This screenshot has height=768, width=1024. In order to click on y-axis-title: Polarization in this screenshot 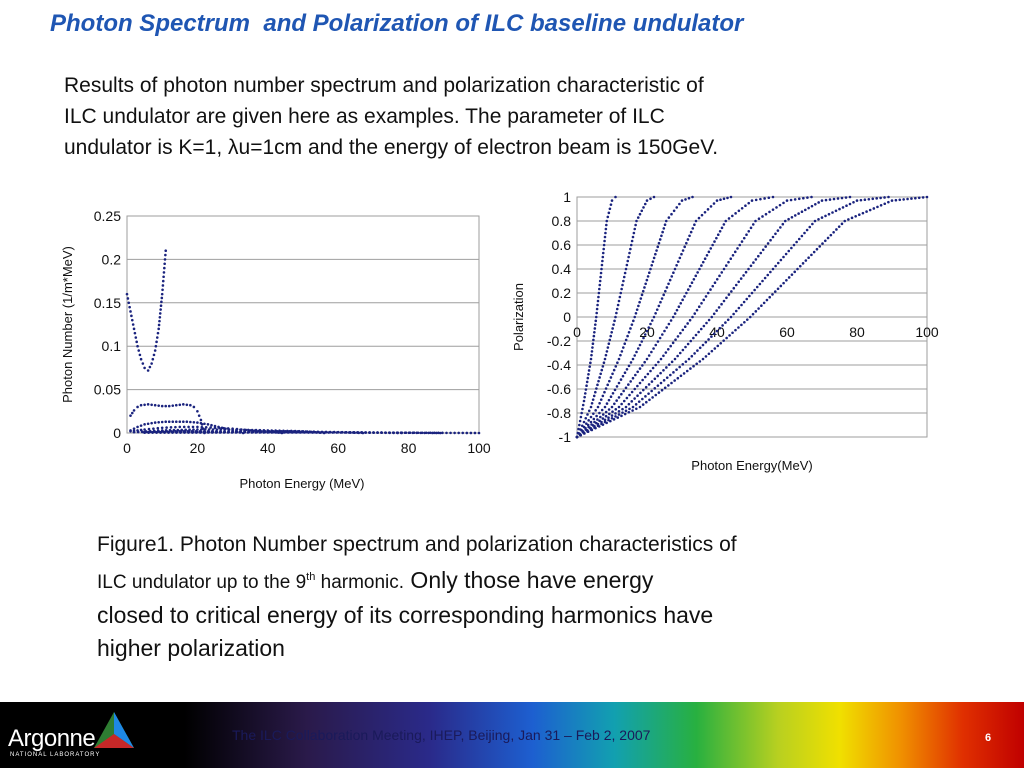, I will do `click(518, 317)`.